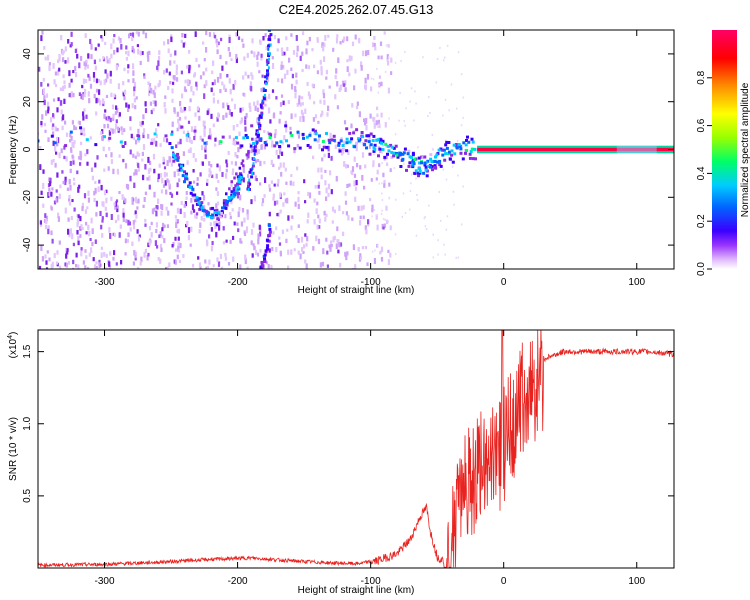  I want to click on snr-y-label: SNR (10 * v/v), so click(13, 449).